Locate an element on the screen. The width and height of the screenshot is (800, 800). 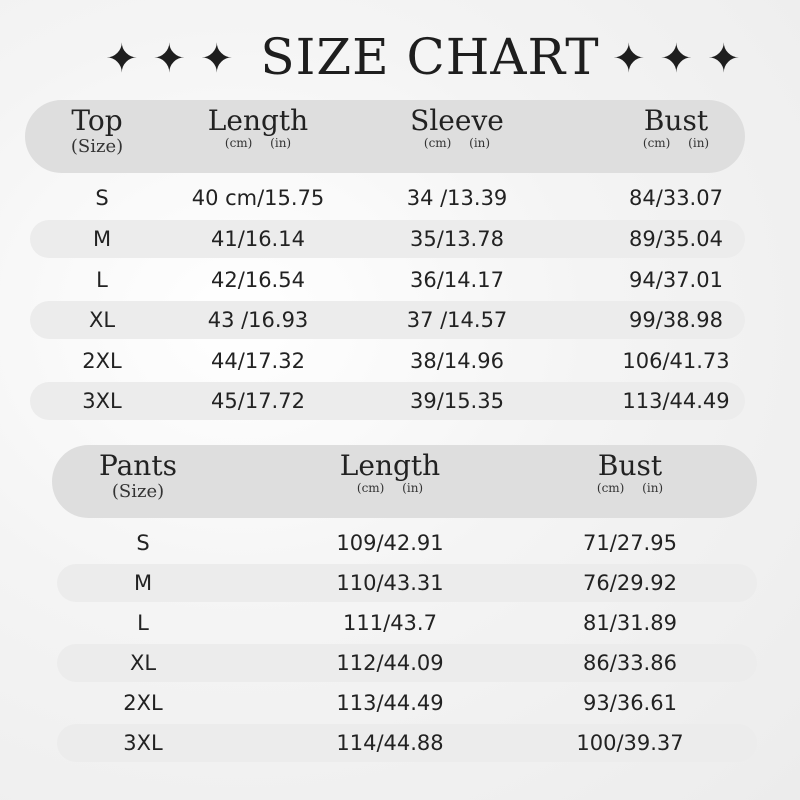
column-label: Pants is located at coordinates (138, 465).